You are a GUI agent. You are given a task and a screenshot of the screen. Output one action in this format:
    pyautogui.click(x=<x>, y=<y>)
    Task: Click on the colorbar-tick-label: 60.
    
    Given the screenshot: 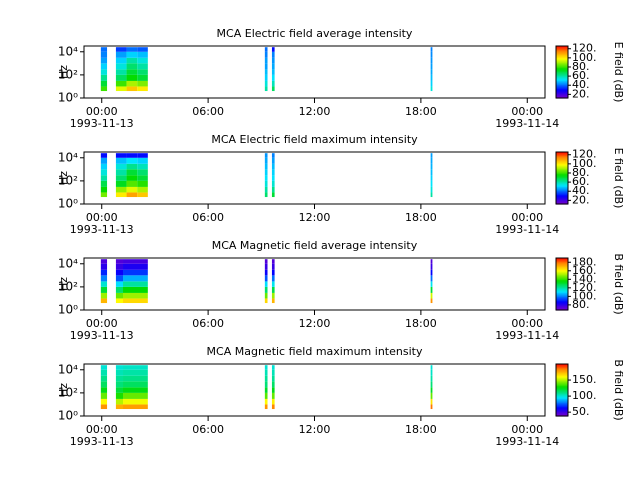 What is the action you would take?
    pyautogui.click(x=581, y=181)
    